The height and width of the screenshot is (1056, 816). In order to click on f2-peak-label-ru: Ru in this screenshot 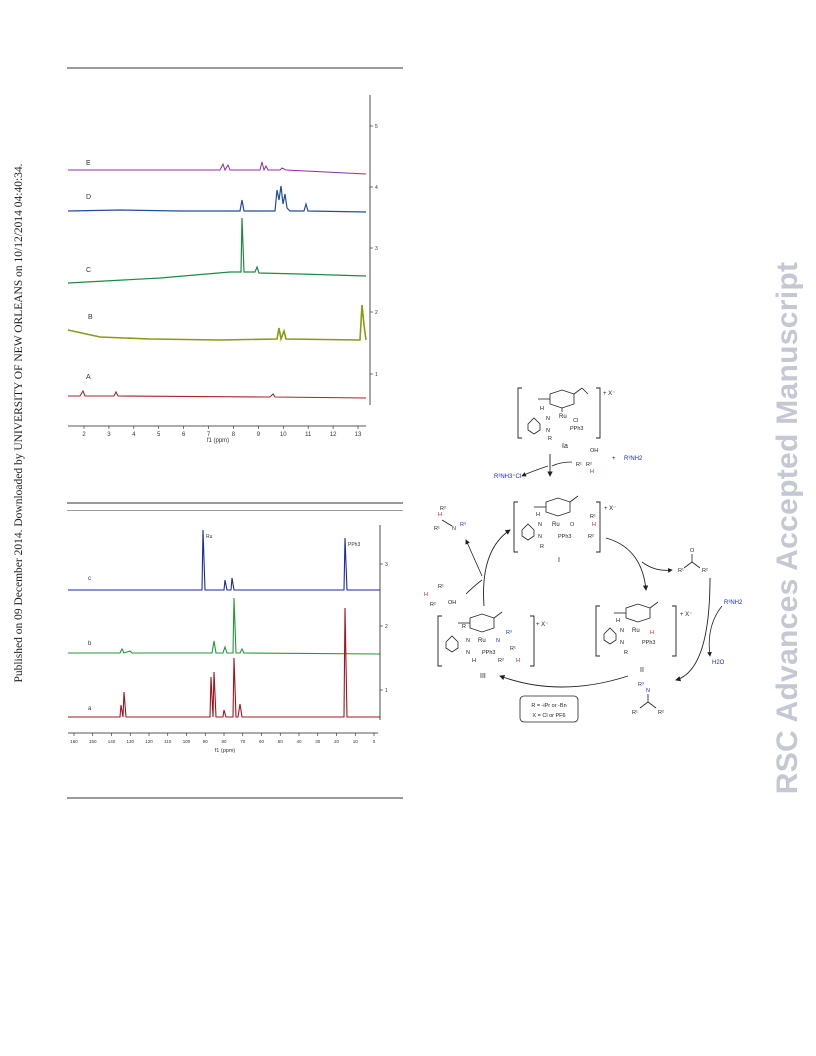, I will do `click(209, 537)`.